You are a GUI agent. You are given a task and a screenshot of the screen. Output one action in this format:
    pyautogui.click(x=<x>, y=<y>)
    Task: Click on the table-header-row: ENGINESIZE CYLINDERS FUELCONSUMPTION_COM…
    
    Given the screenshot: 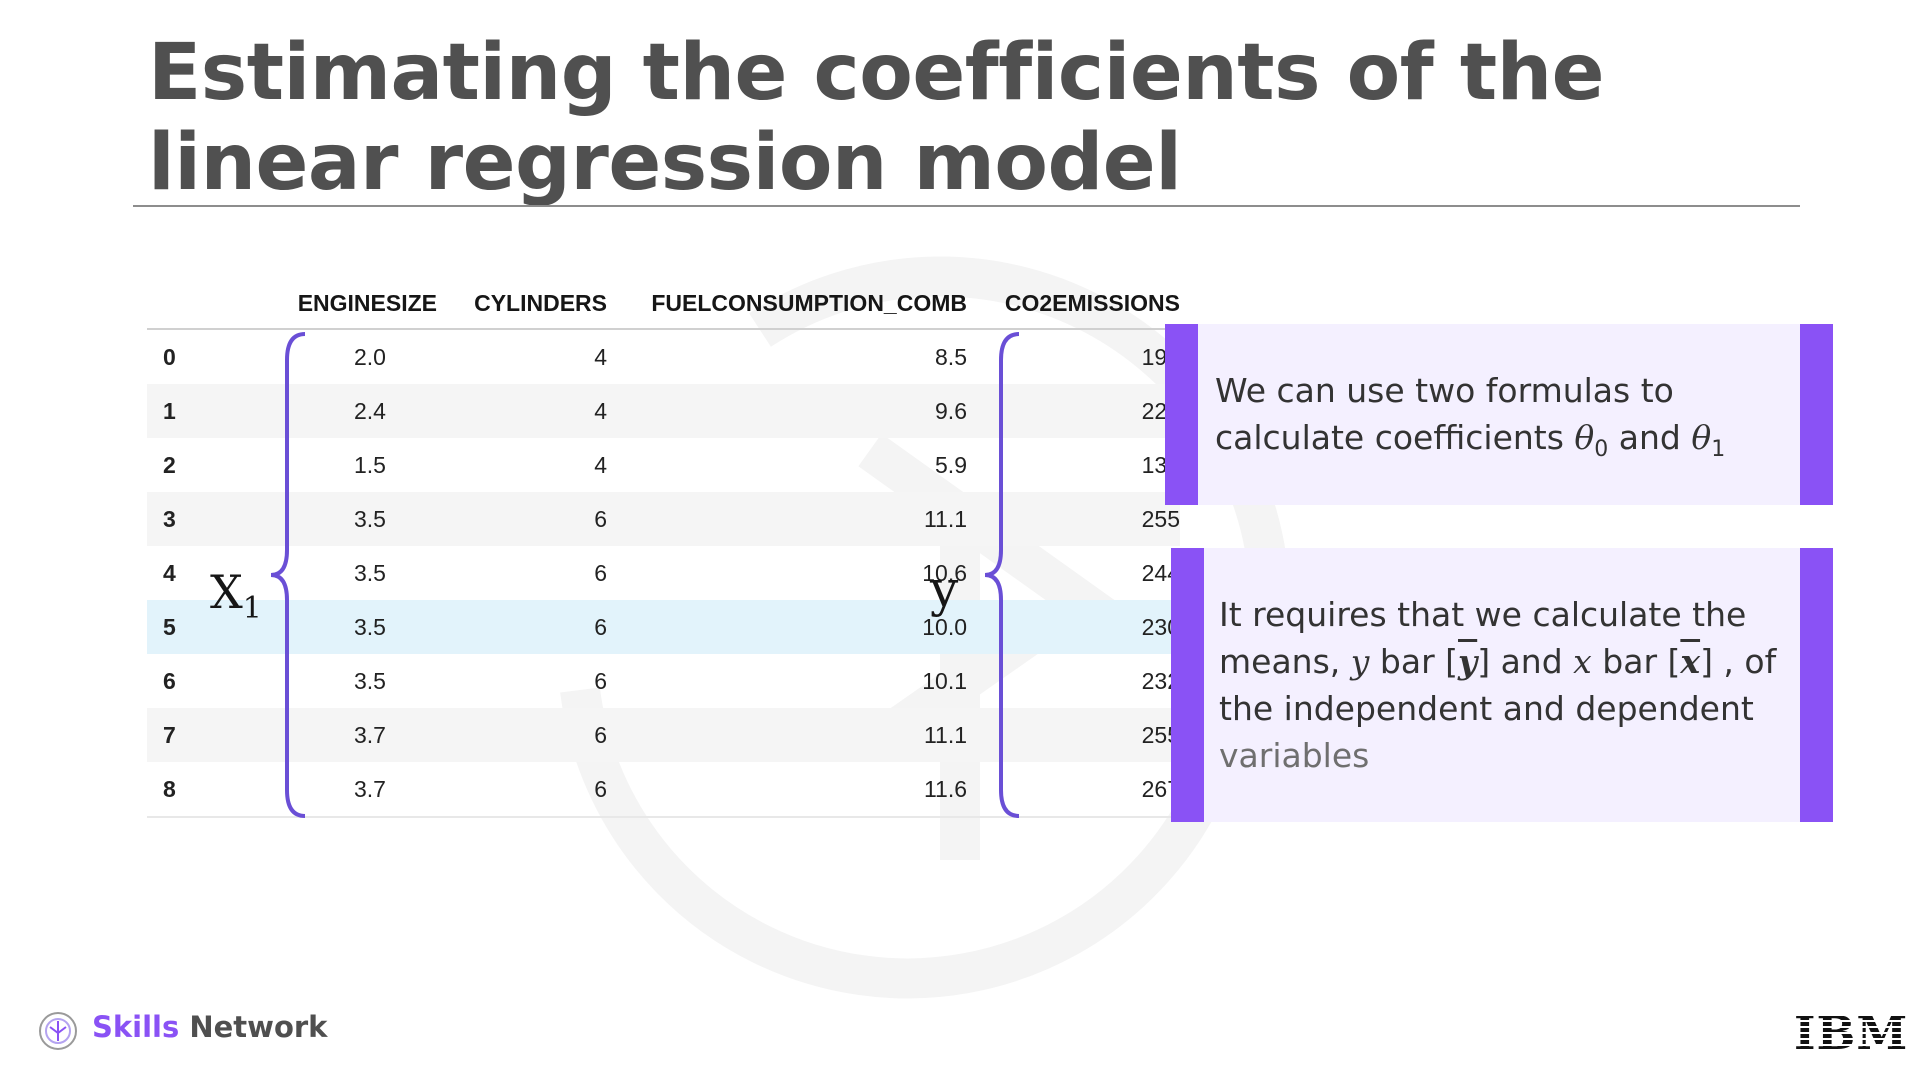 What is the action you would take?
    pyautogui.click(x=663, y=304)
    